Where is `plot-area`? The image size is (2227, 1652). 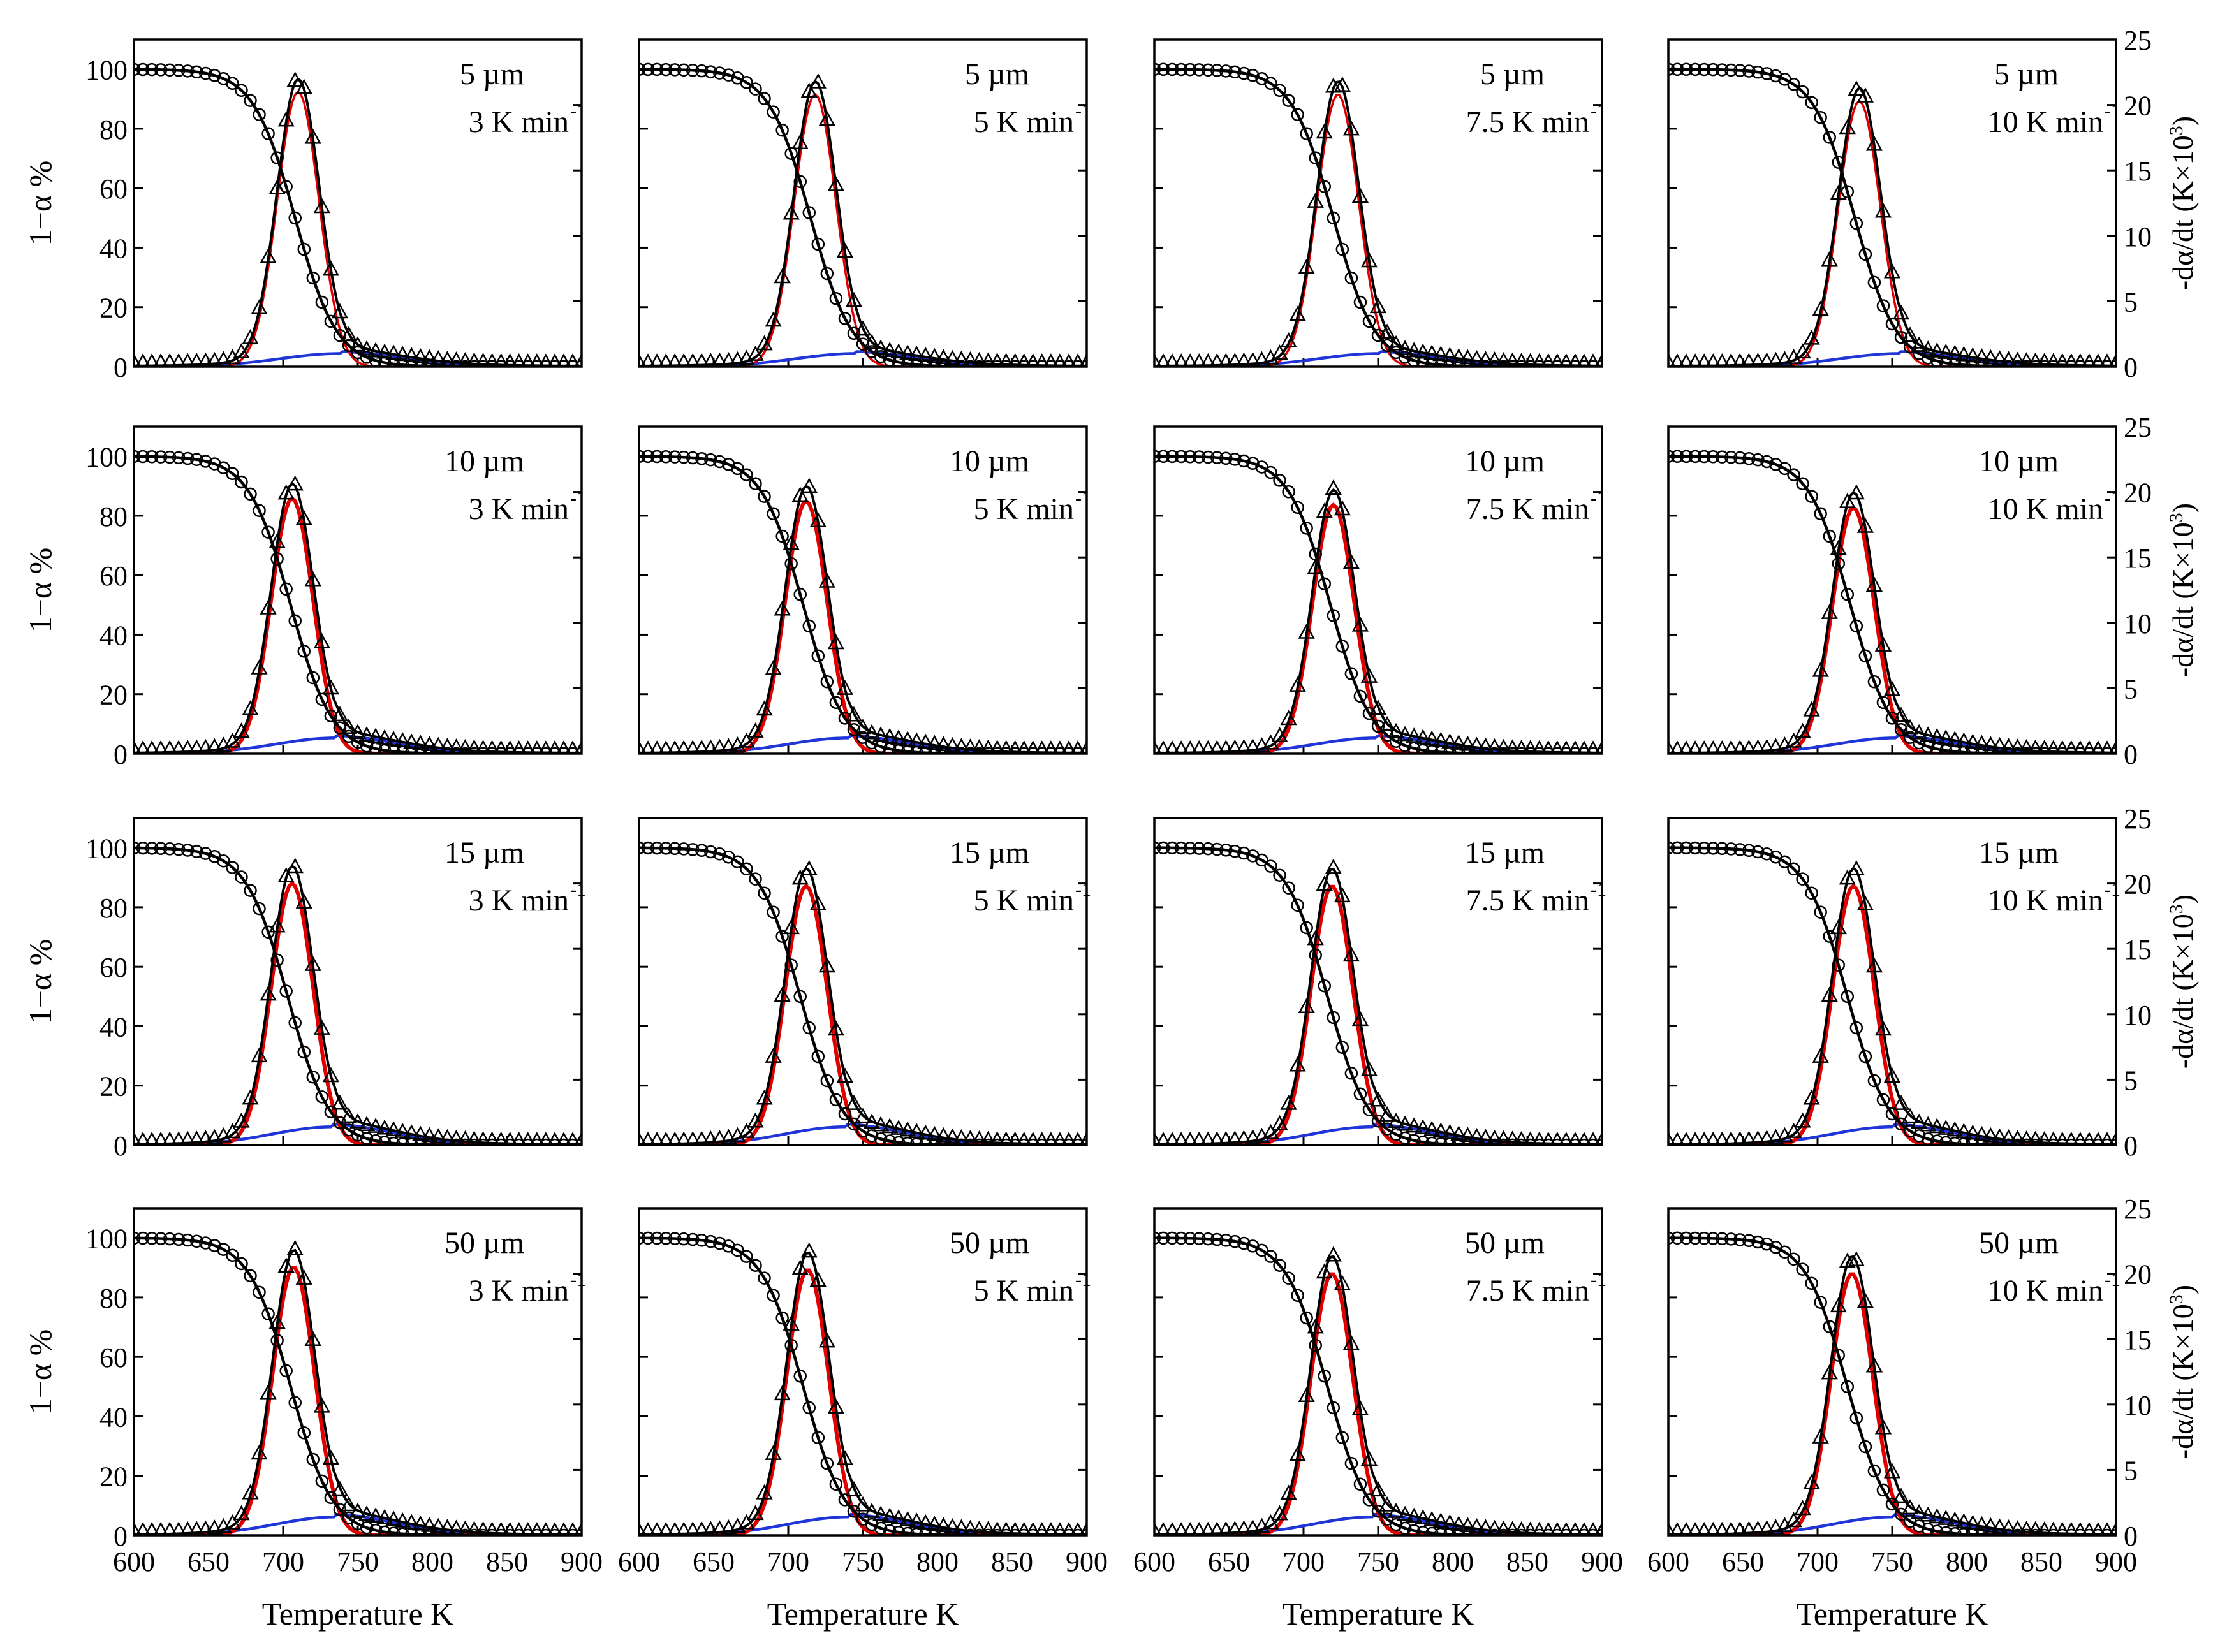 plot-area is located at coordinates (1892, 1383).